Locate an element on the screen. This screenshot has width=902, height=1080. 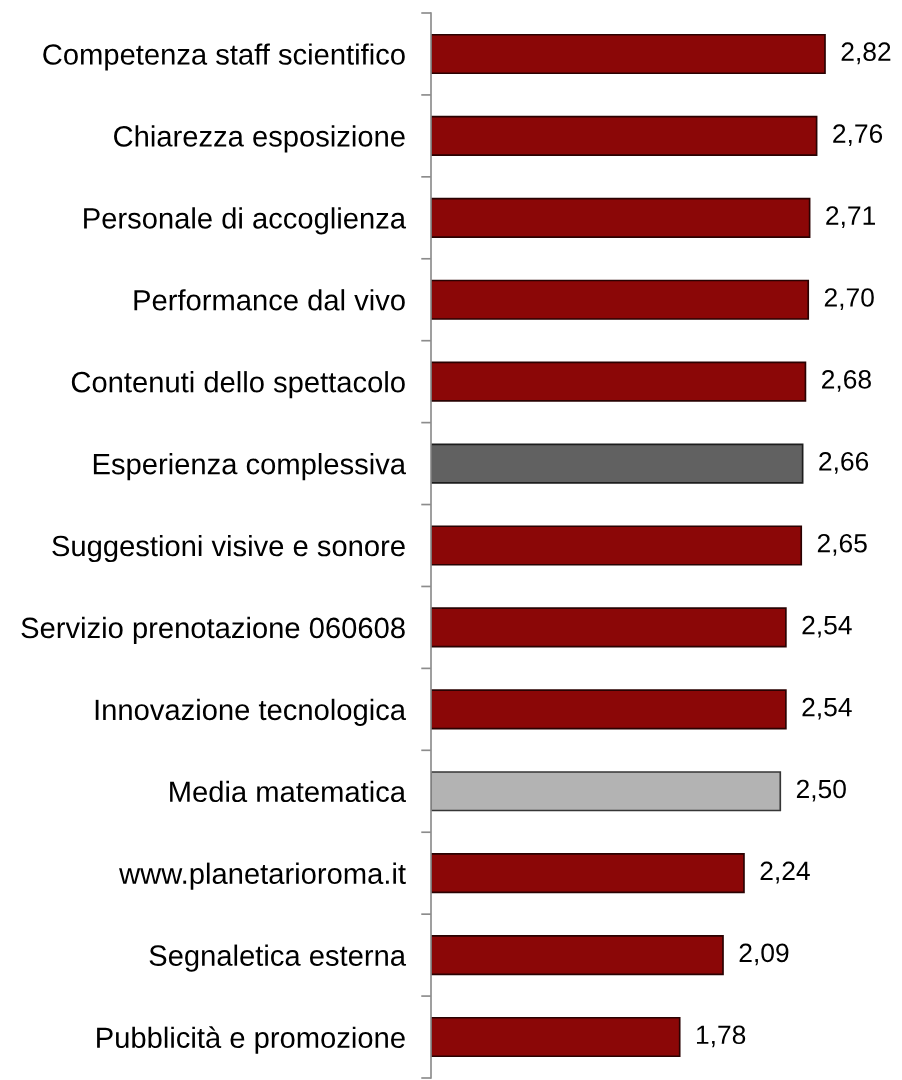
data-label: 2,82 is located at coordinates (866, 53).